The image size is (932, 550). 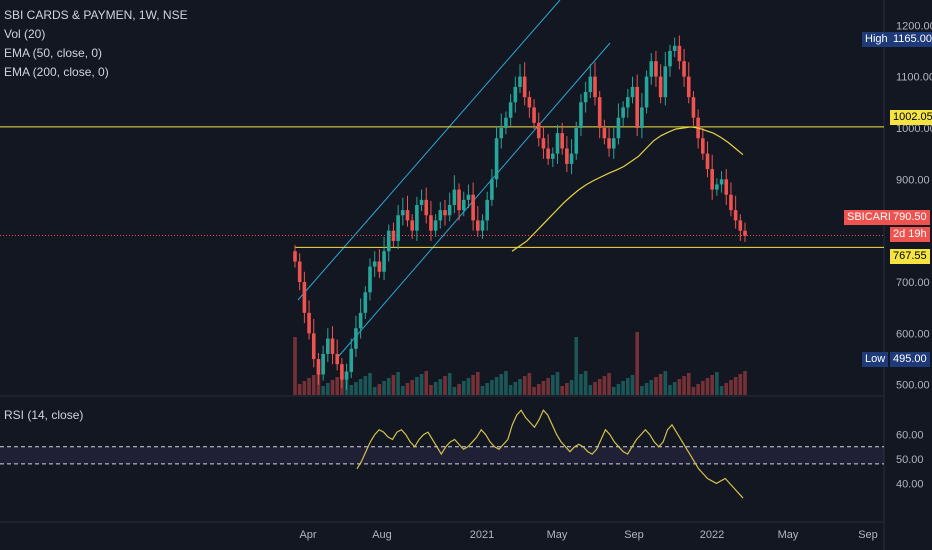 What do you see at coordinates (634, 535) in the screenshot?
I see `time-tick: Sep` at bounding box center [634, 535].